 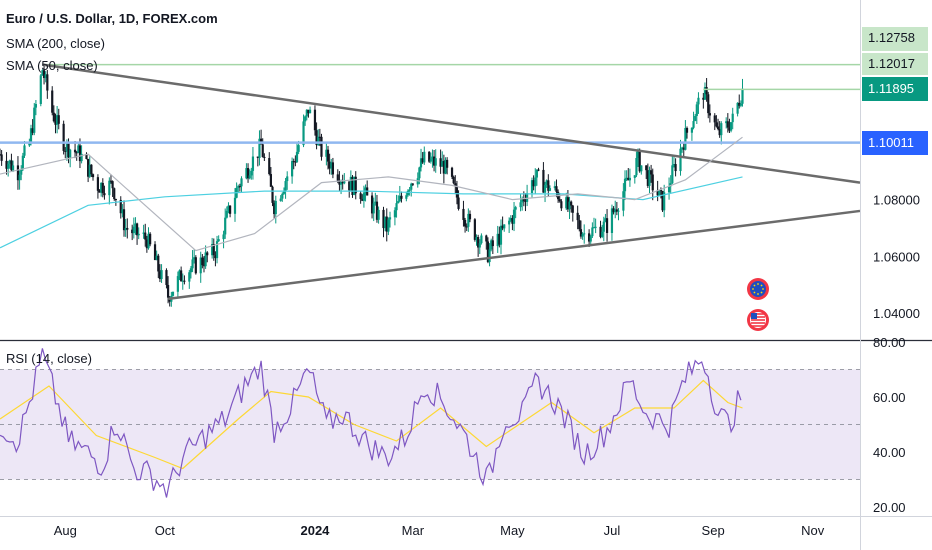 I want to click on time-tick-label: Oct, so click(x=165, y=530).